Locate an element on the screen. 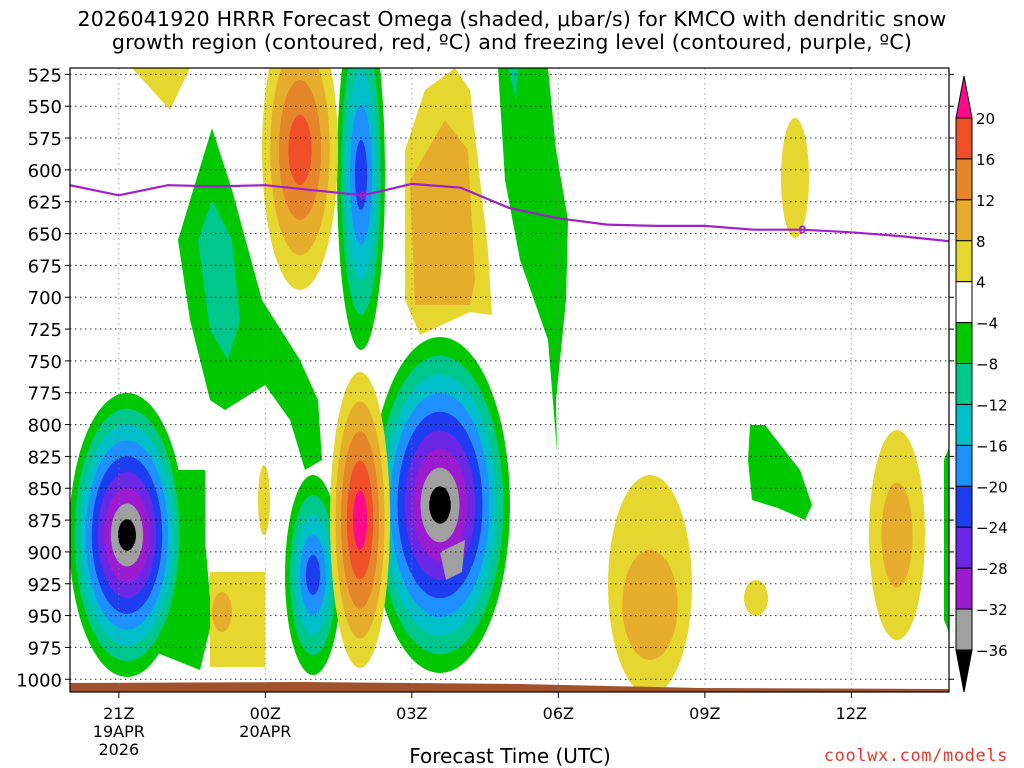  y-tick-label: 975 is located at coordinates (45, 648).